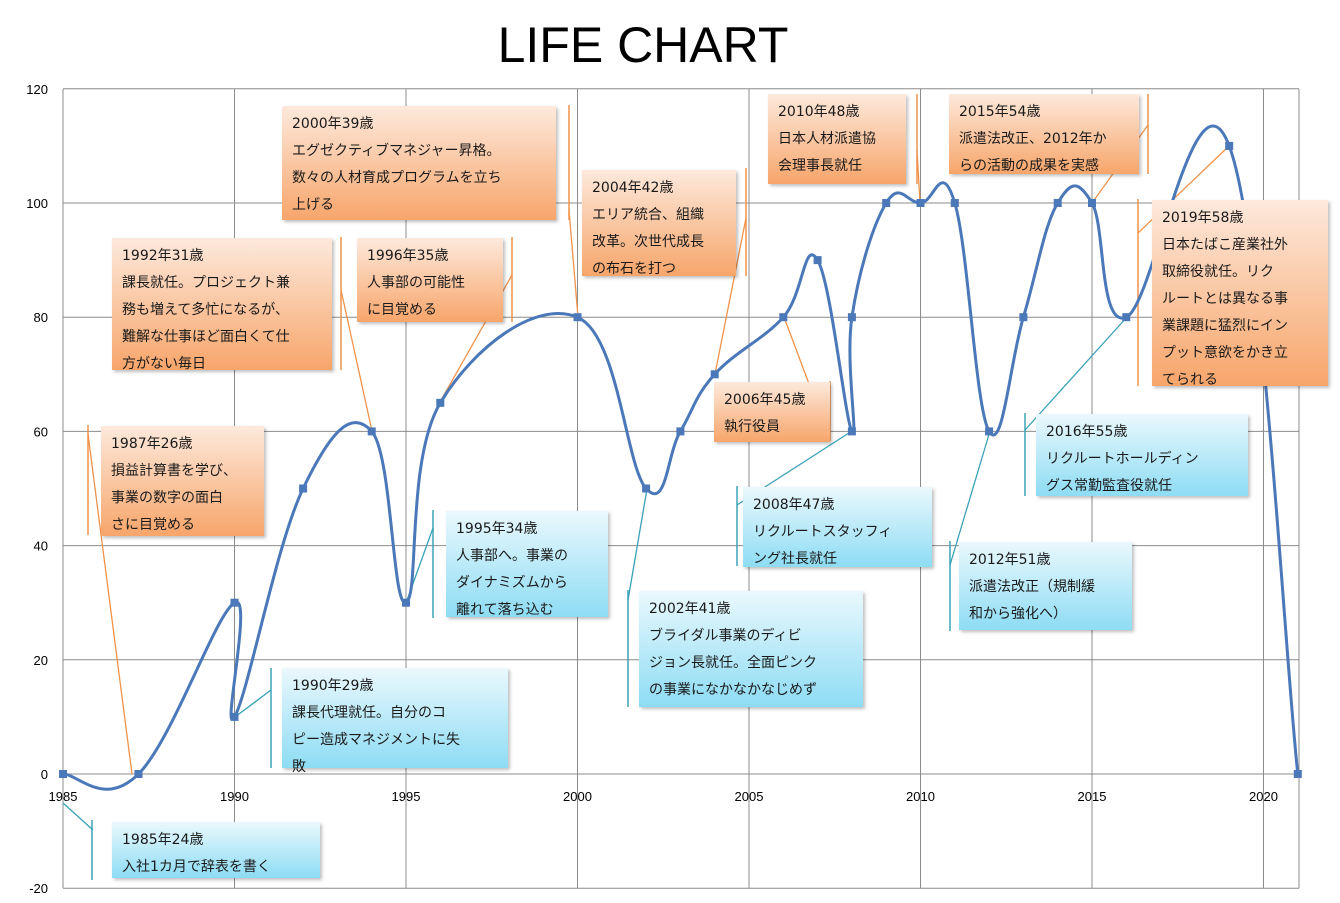 Image resolution: width=1340 pixels, height=903 pixels. I want to click on annotation-line: 務も増えて多忙になるが、, so click(205, 309).